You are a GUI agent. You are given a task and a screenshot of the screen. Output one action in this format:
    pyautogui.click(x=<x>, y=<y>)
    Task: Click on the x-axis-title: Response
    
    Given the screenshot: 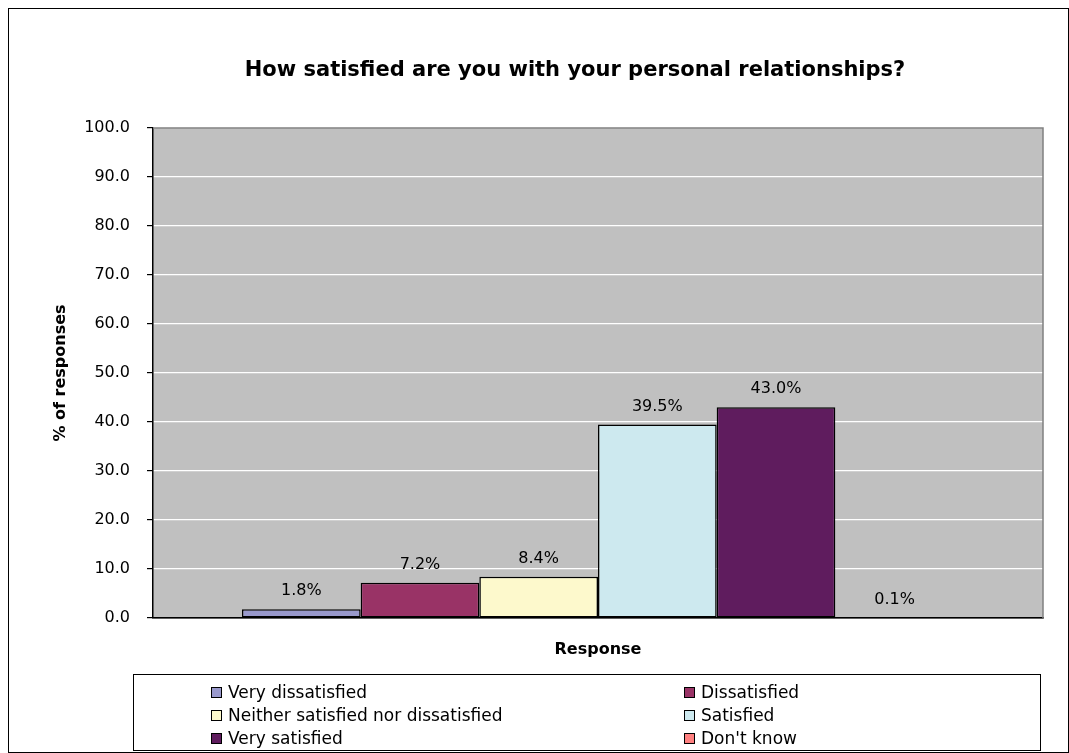 What is the action you would take?
    pyautogui.click(x=598, y=648)
    